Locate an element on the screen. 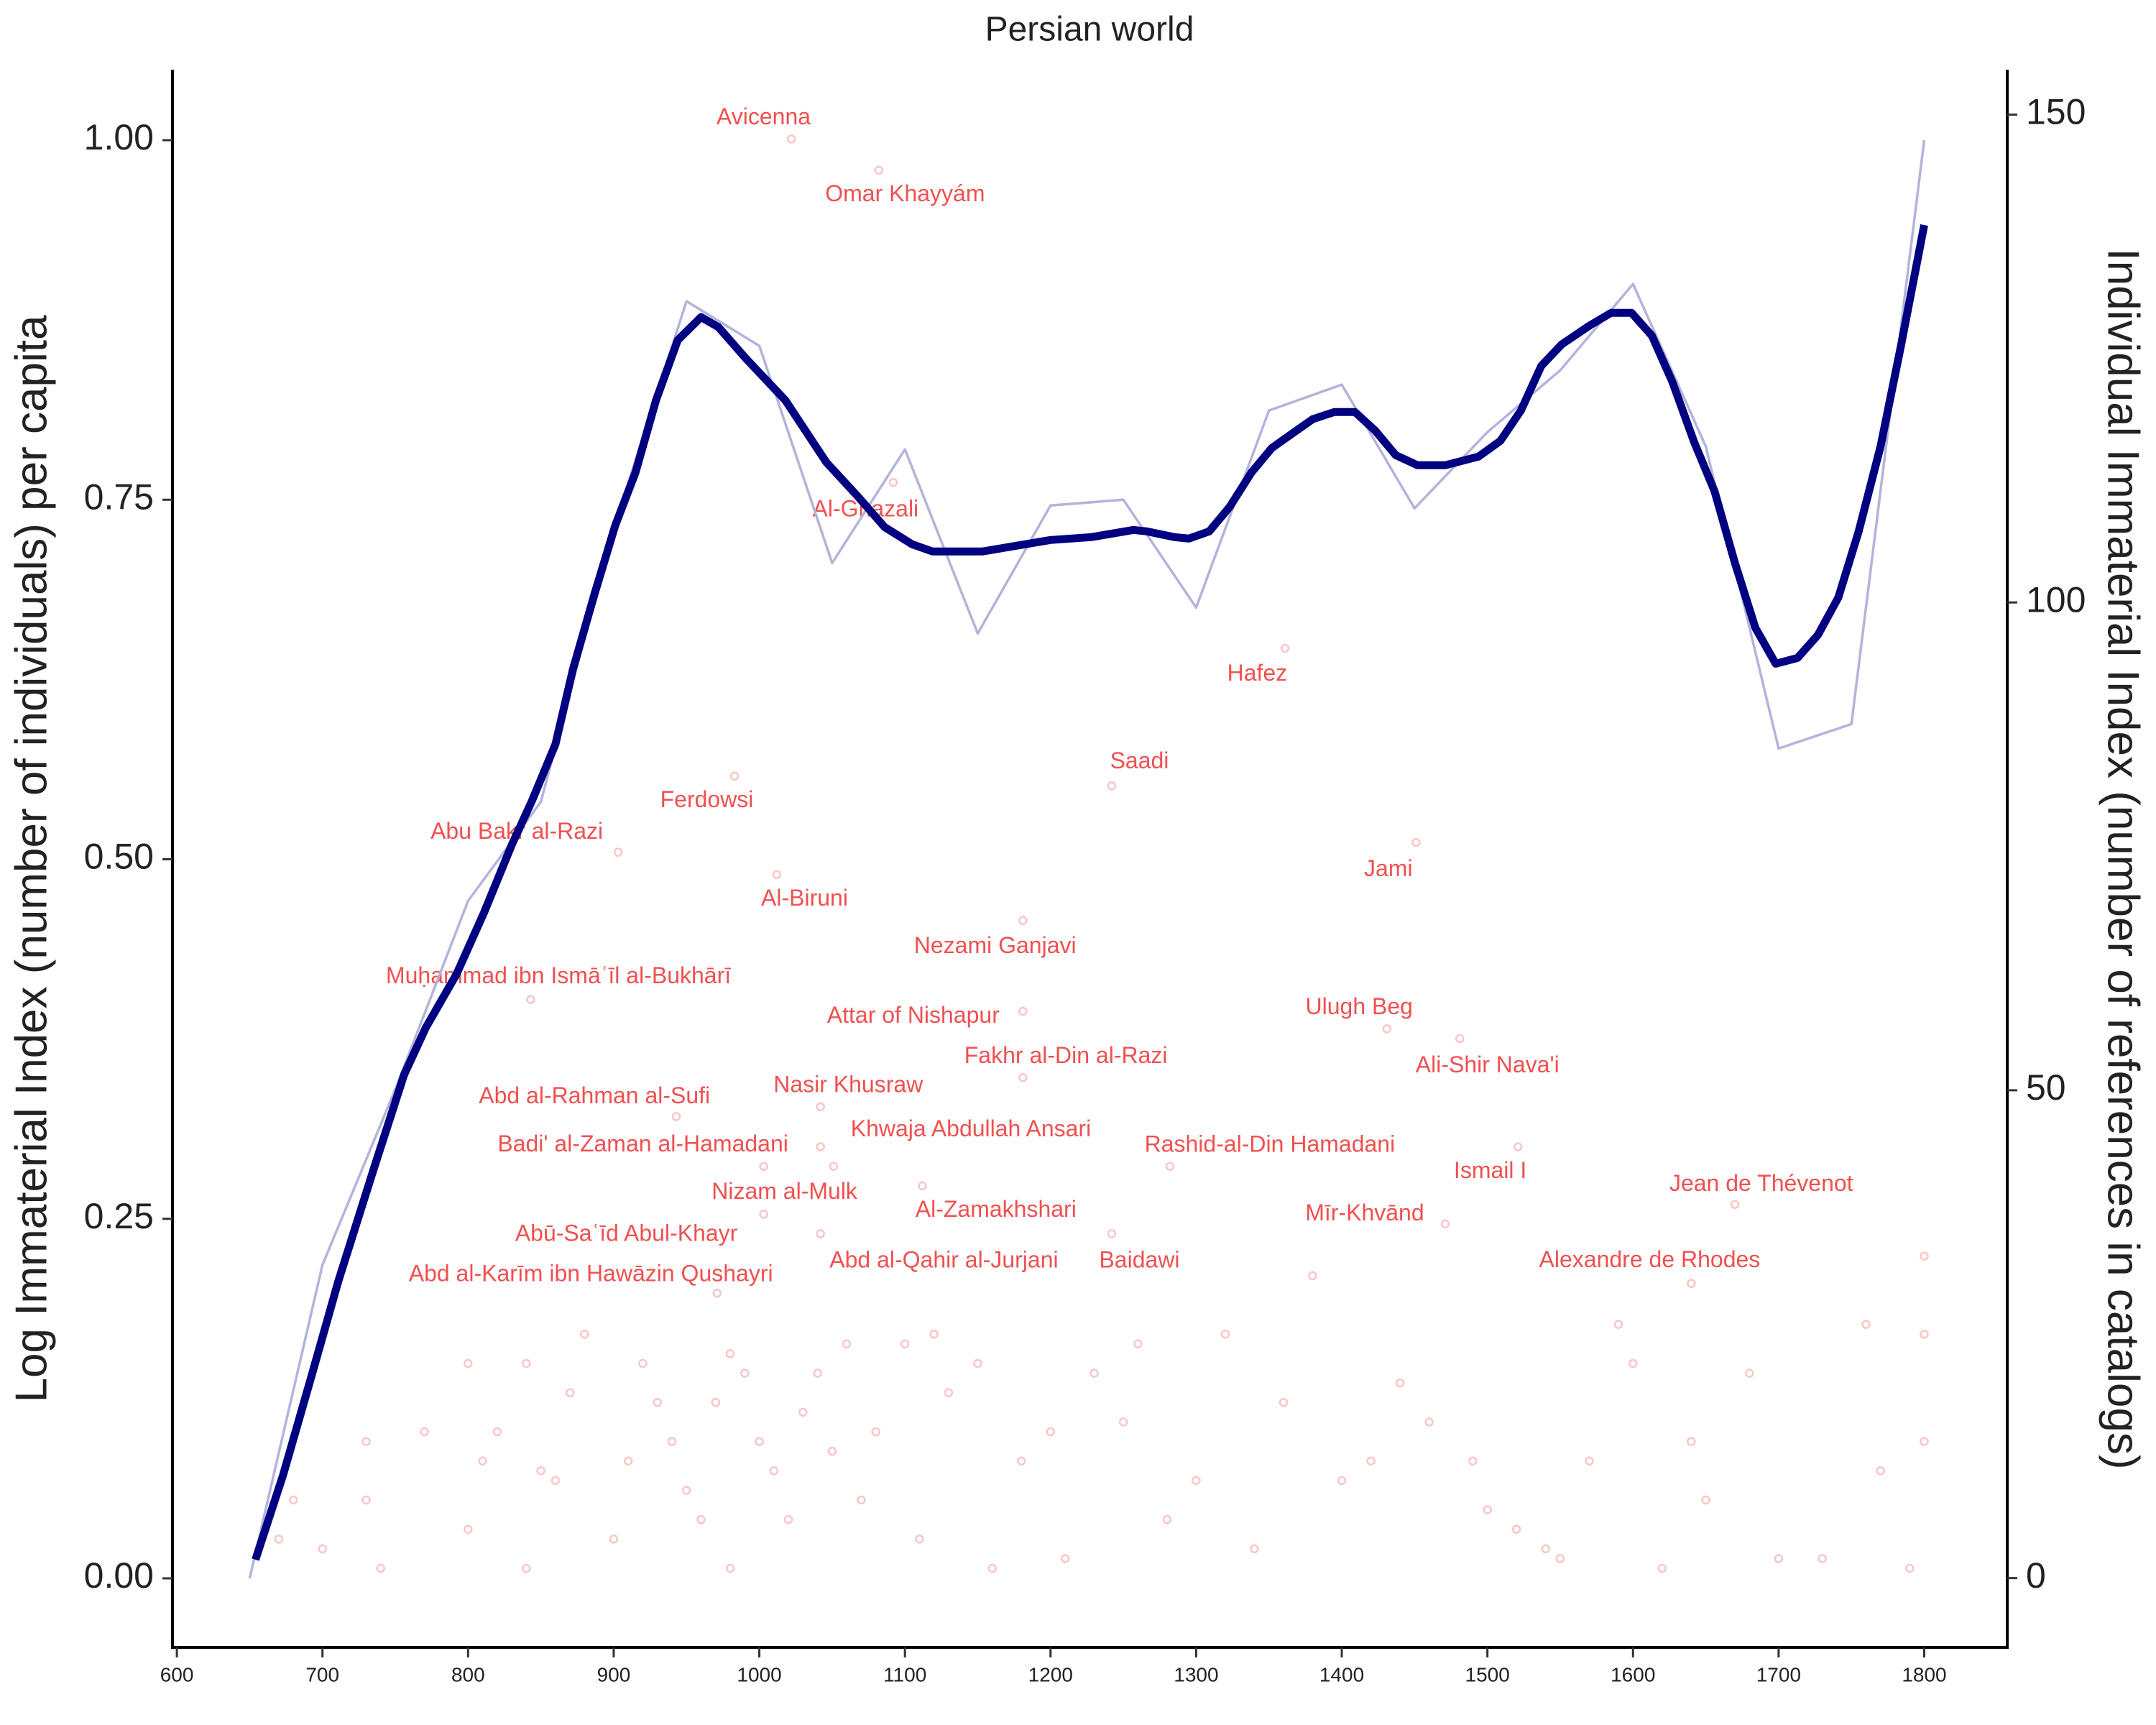 The image size is (2156, 1725). point-label: Abd al-Rahman al-Sufi is located at coordinates (595, 1095).